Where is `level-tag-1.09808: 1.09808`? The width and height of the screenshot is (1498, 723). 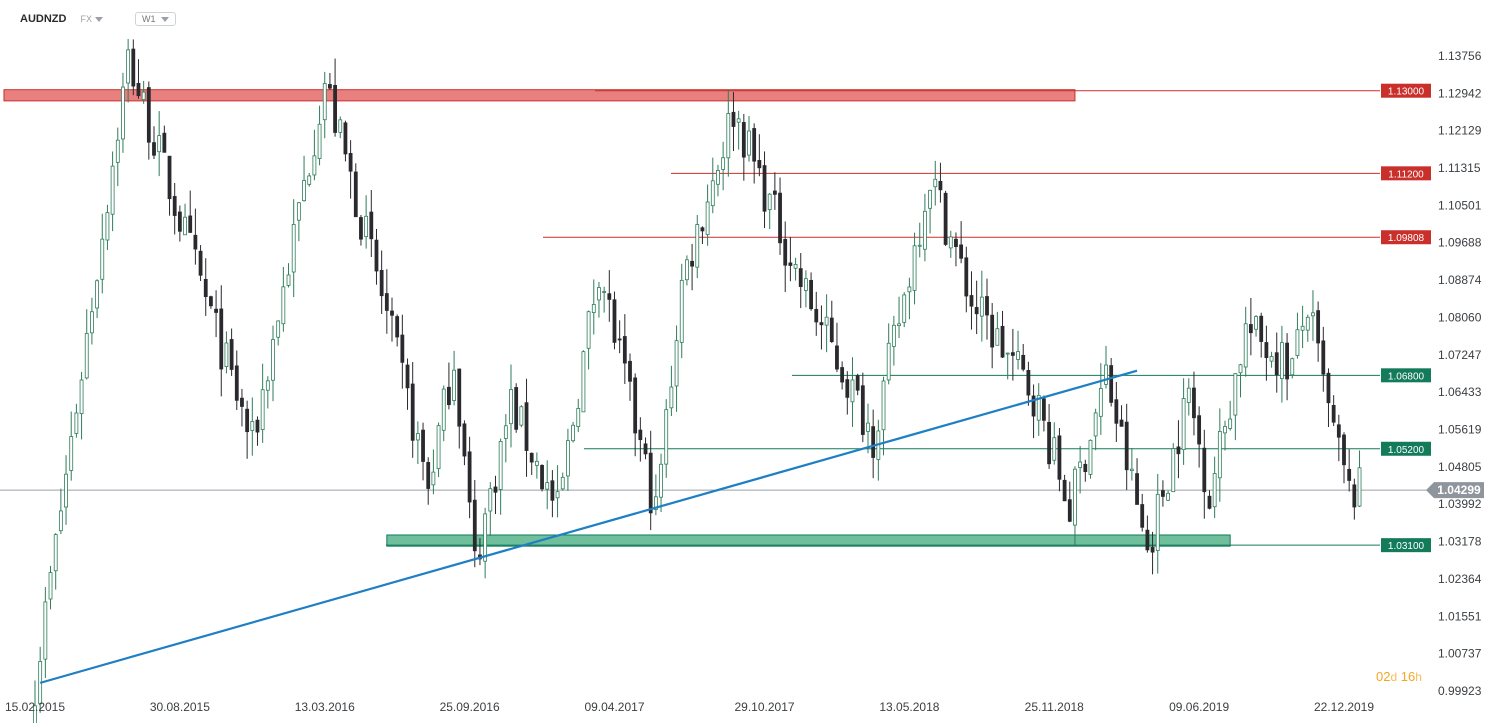
level-tag-1.09808: 1.09808 is located at coordinates (1406, 237).